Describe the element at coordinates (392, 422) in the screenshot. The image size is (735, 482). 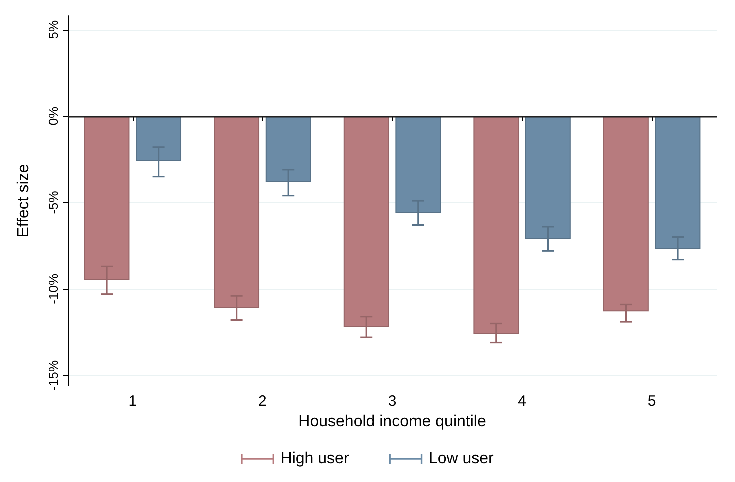
I see `x-axis-title: Household income quintile` at that location.